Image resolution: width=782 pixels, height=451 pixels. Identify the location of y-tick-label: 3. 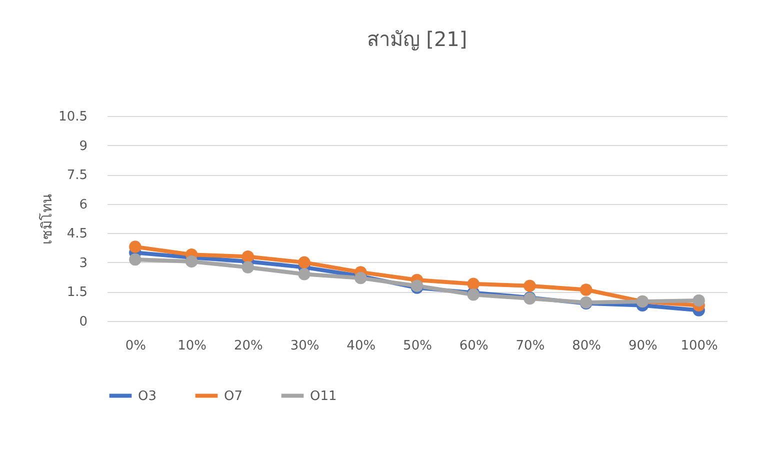
(83, 263).